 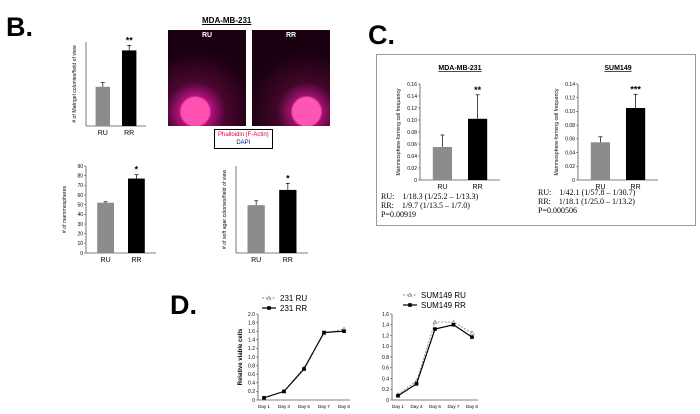 I want to click on c_mda-ytick-label: 0.10, so click(x=412, y=121).